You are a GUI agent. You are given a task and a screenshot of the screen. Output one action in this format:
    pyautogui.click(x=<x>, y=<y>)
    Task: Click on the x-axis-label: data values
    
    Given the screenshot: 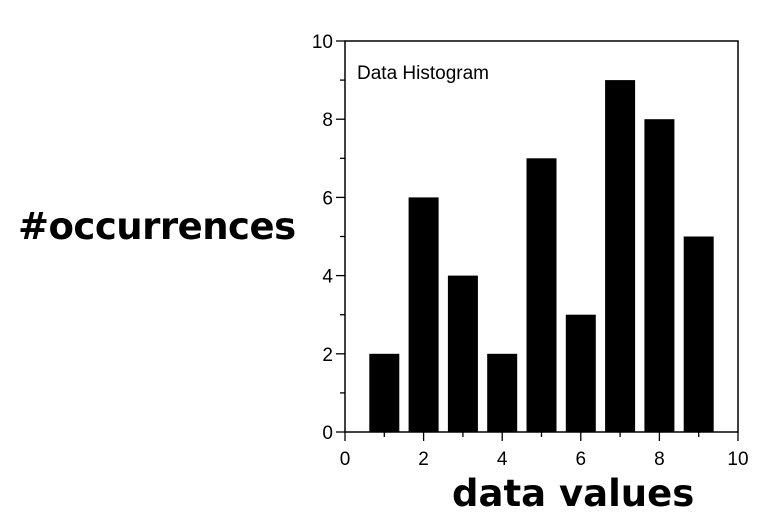 What is the action you would take?
    pyautogui.click(x=573, y=493)
    